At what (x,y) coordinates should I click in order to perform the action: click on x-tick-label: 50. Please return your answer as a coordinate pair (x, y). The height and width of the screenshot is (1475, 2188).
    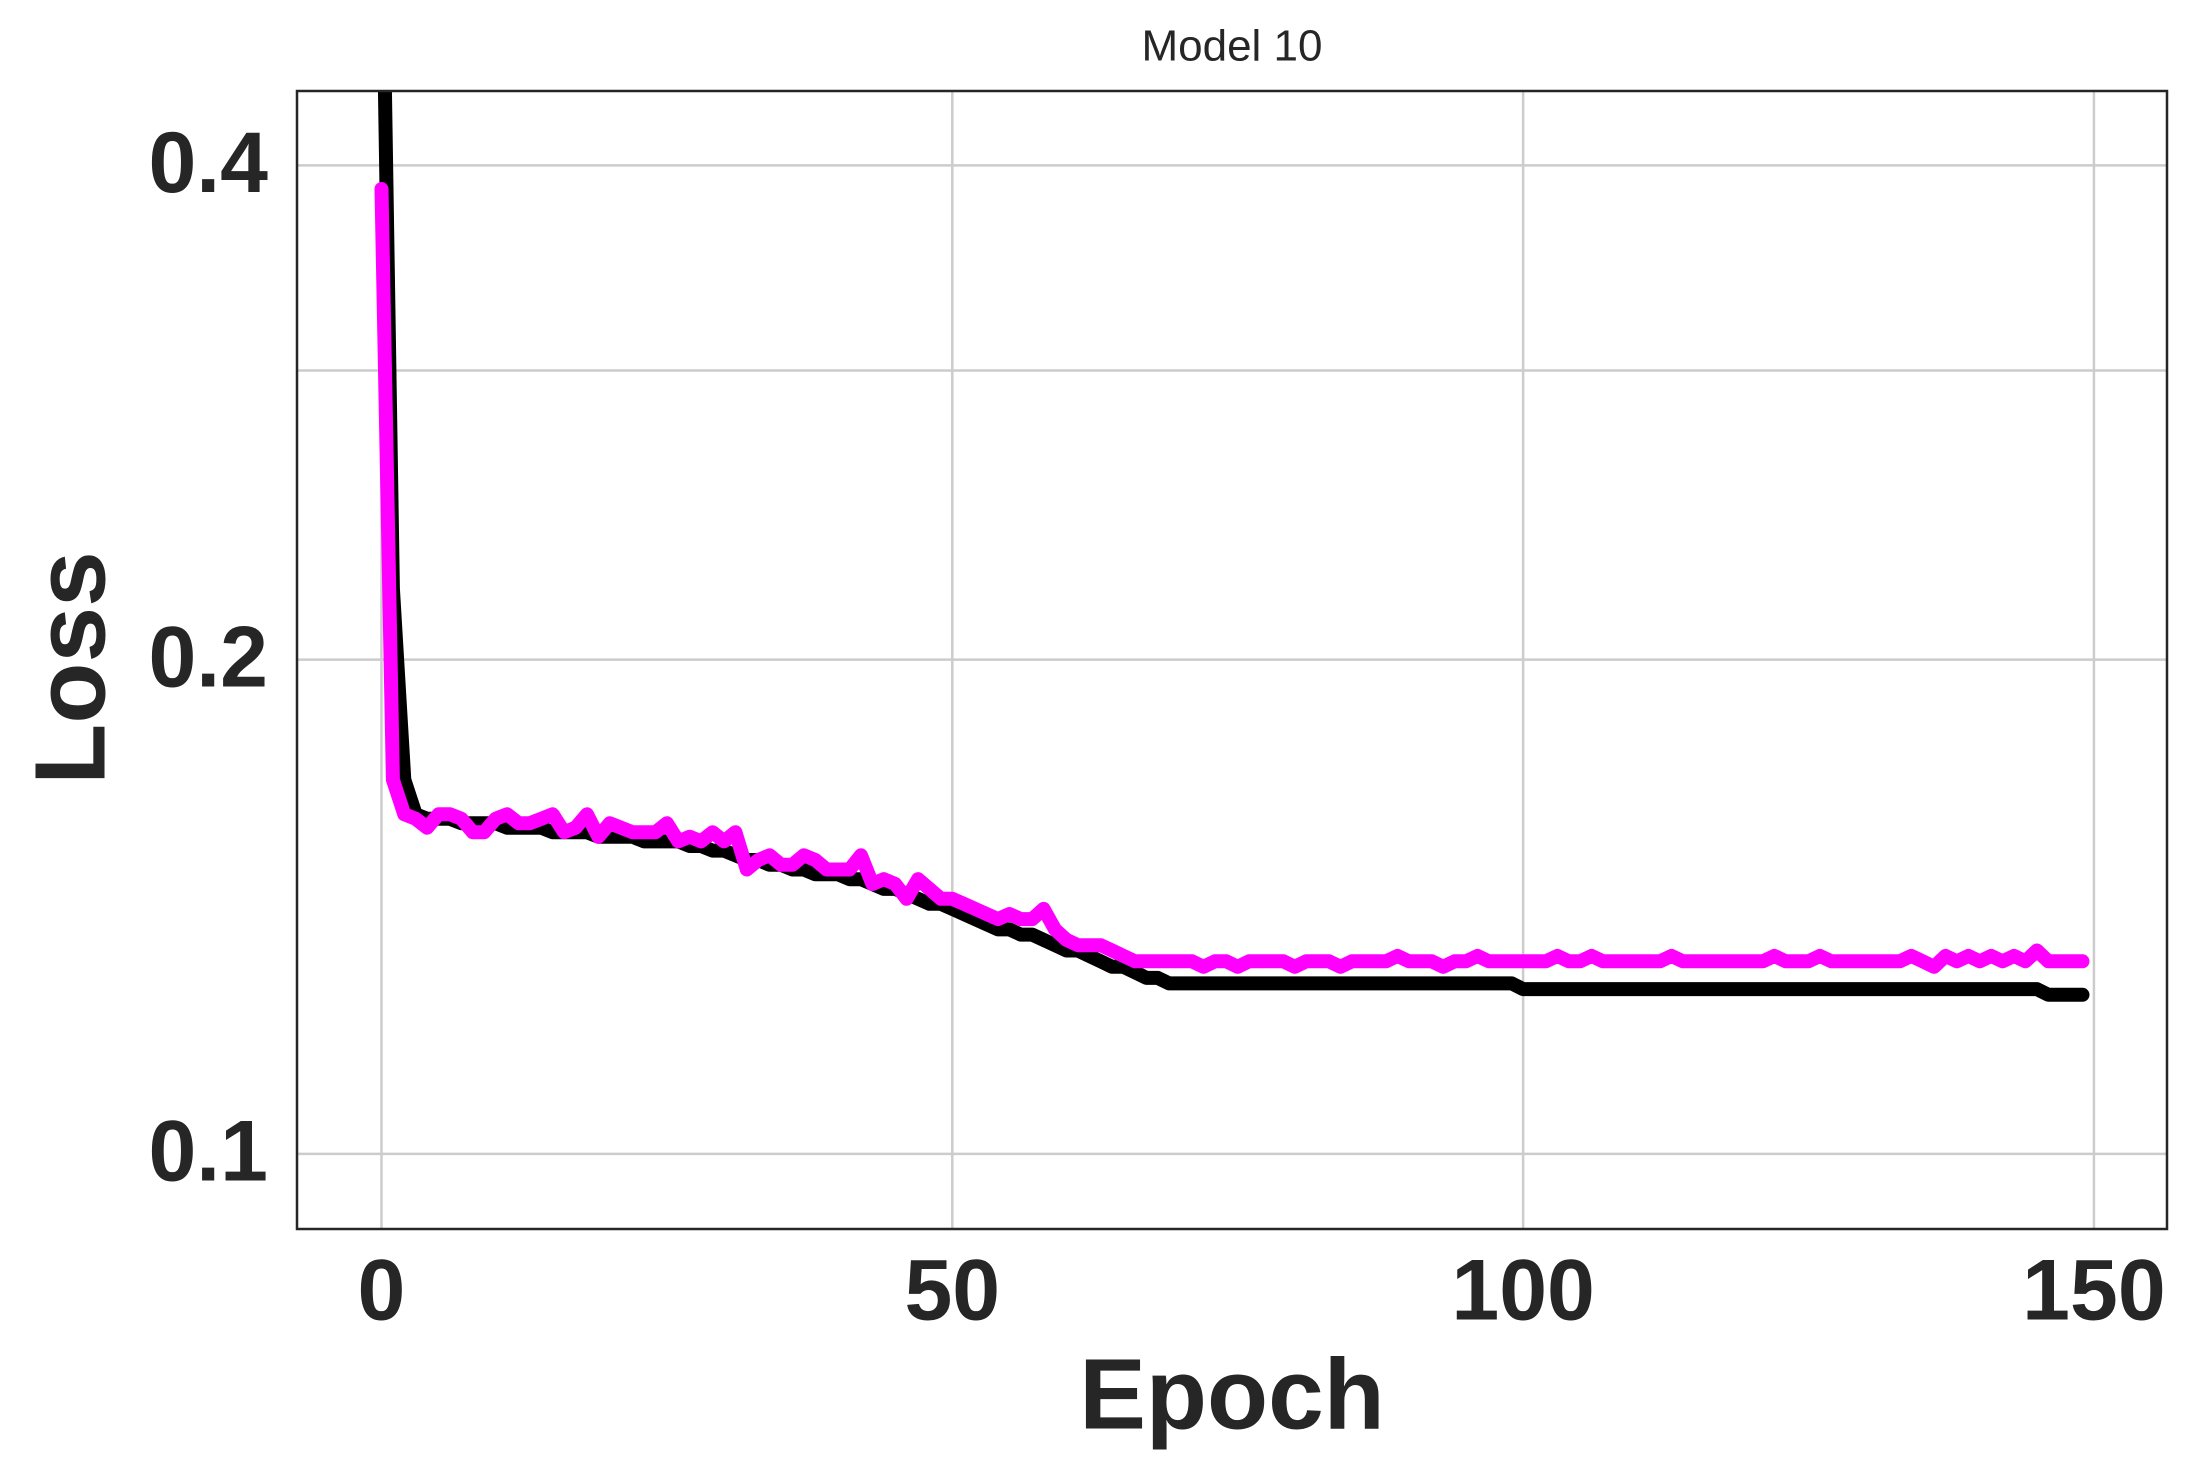
    Looking at the image, I should click on (952, 1291).